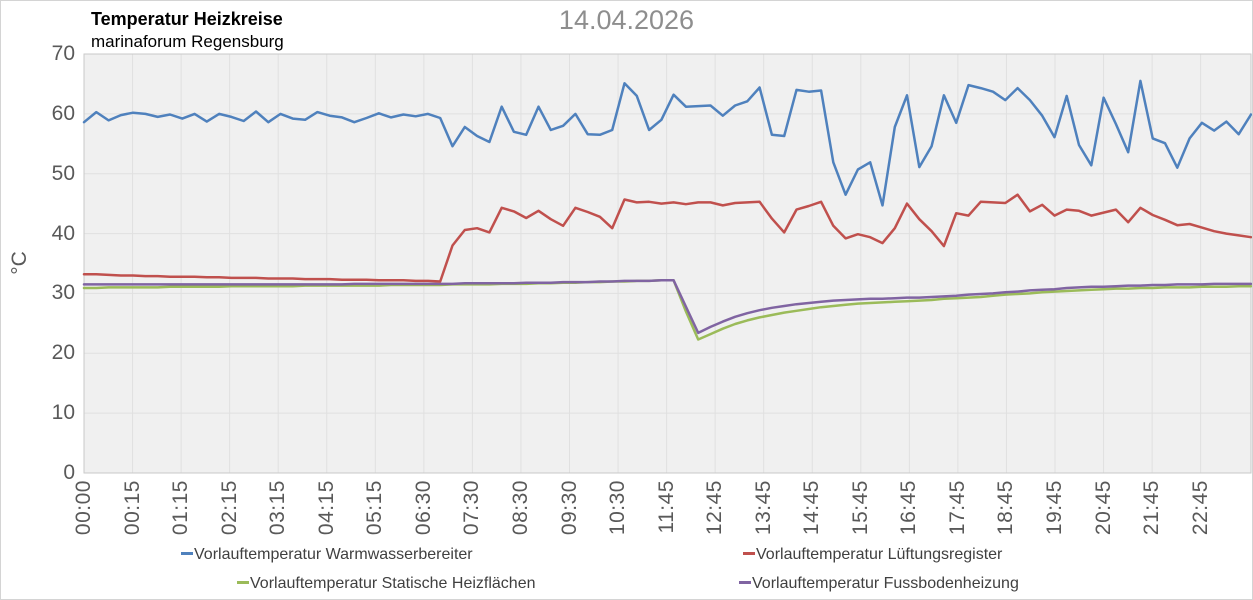 This screenshot has width=1253, height=600. Describe the element at coordinates (423, 508) in the screenshot. I see `x-tick-label: 06:30` at that location.